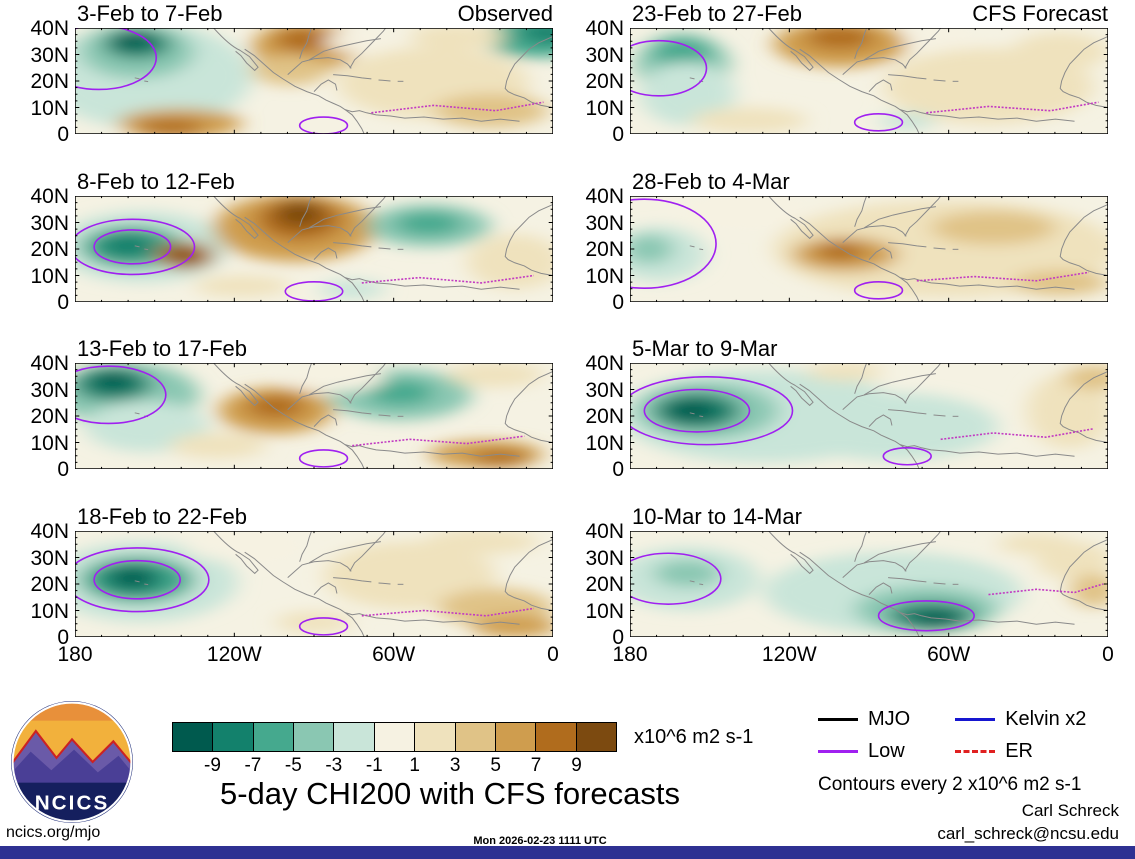 This screenshot has width=1135, height=859. What do you see at coordinates (156, 181) in the screenshot?
I see `panel-title: 8-Feb to 12-Feb` at bounding box center [156, 181].